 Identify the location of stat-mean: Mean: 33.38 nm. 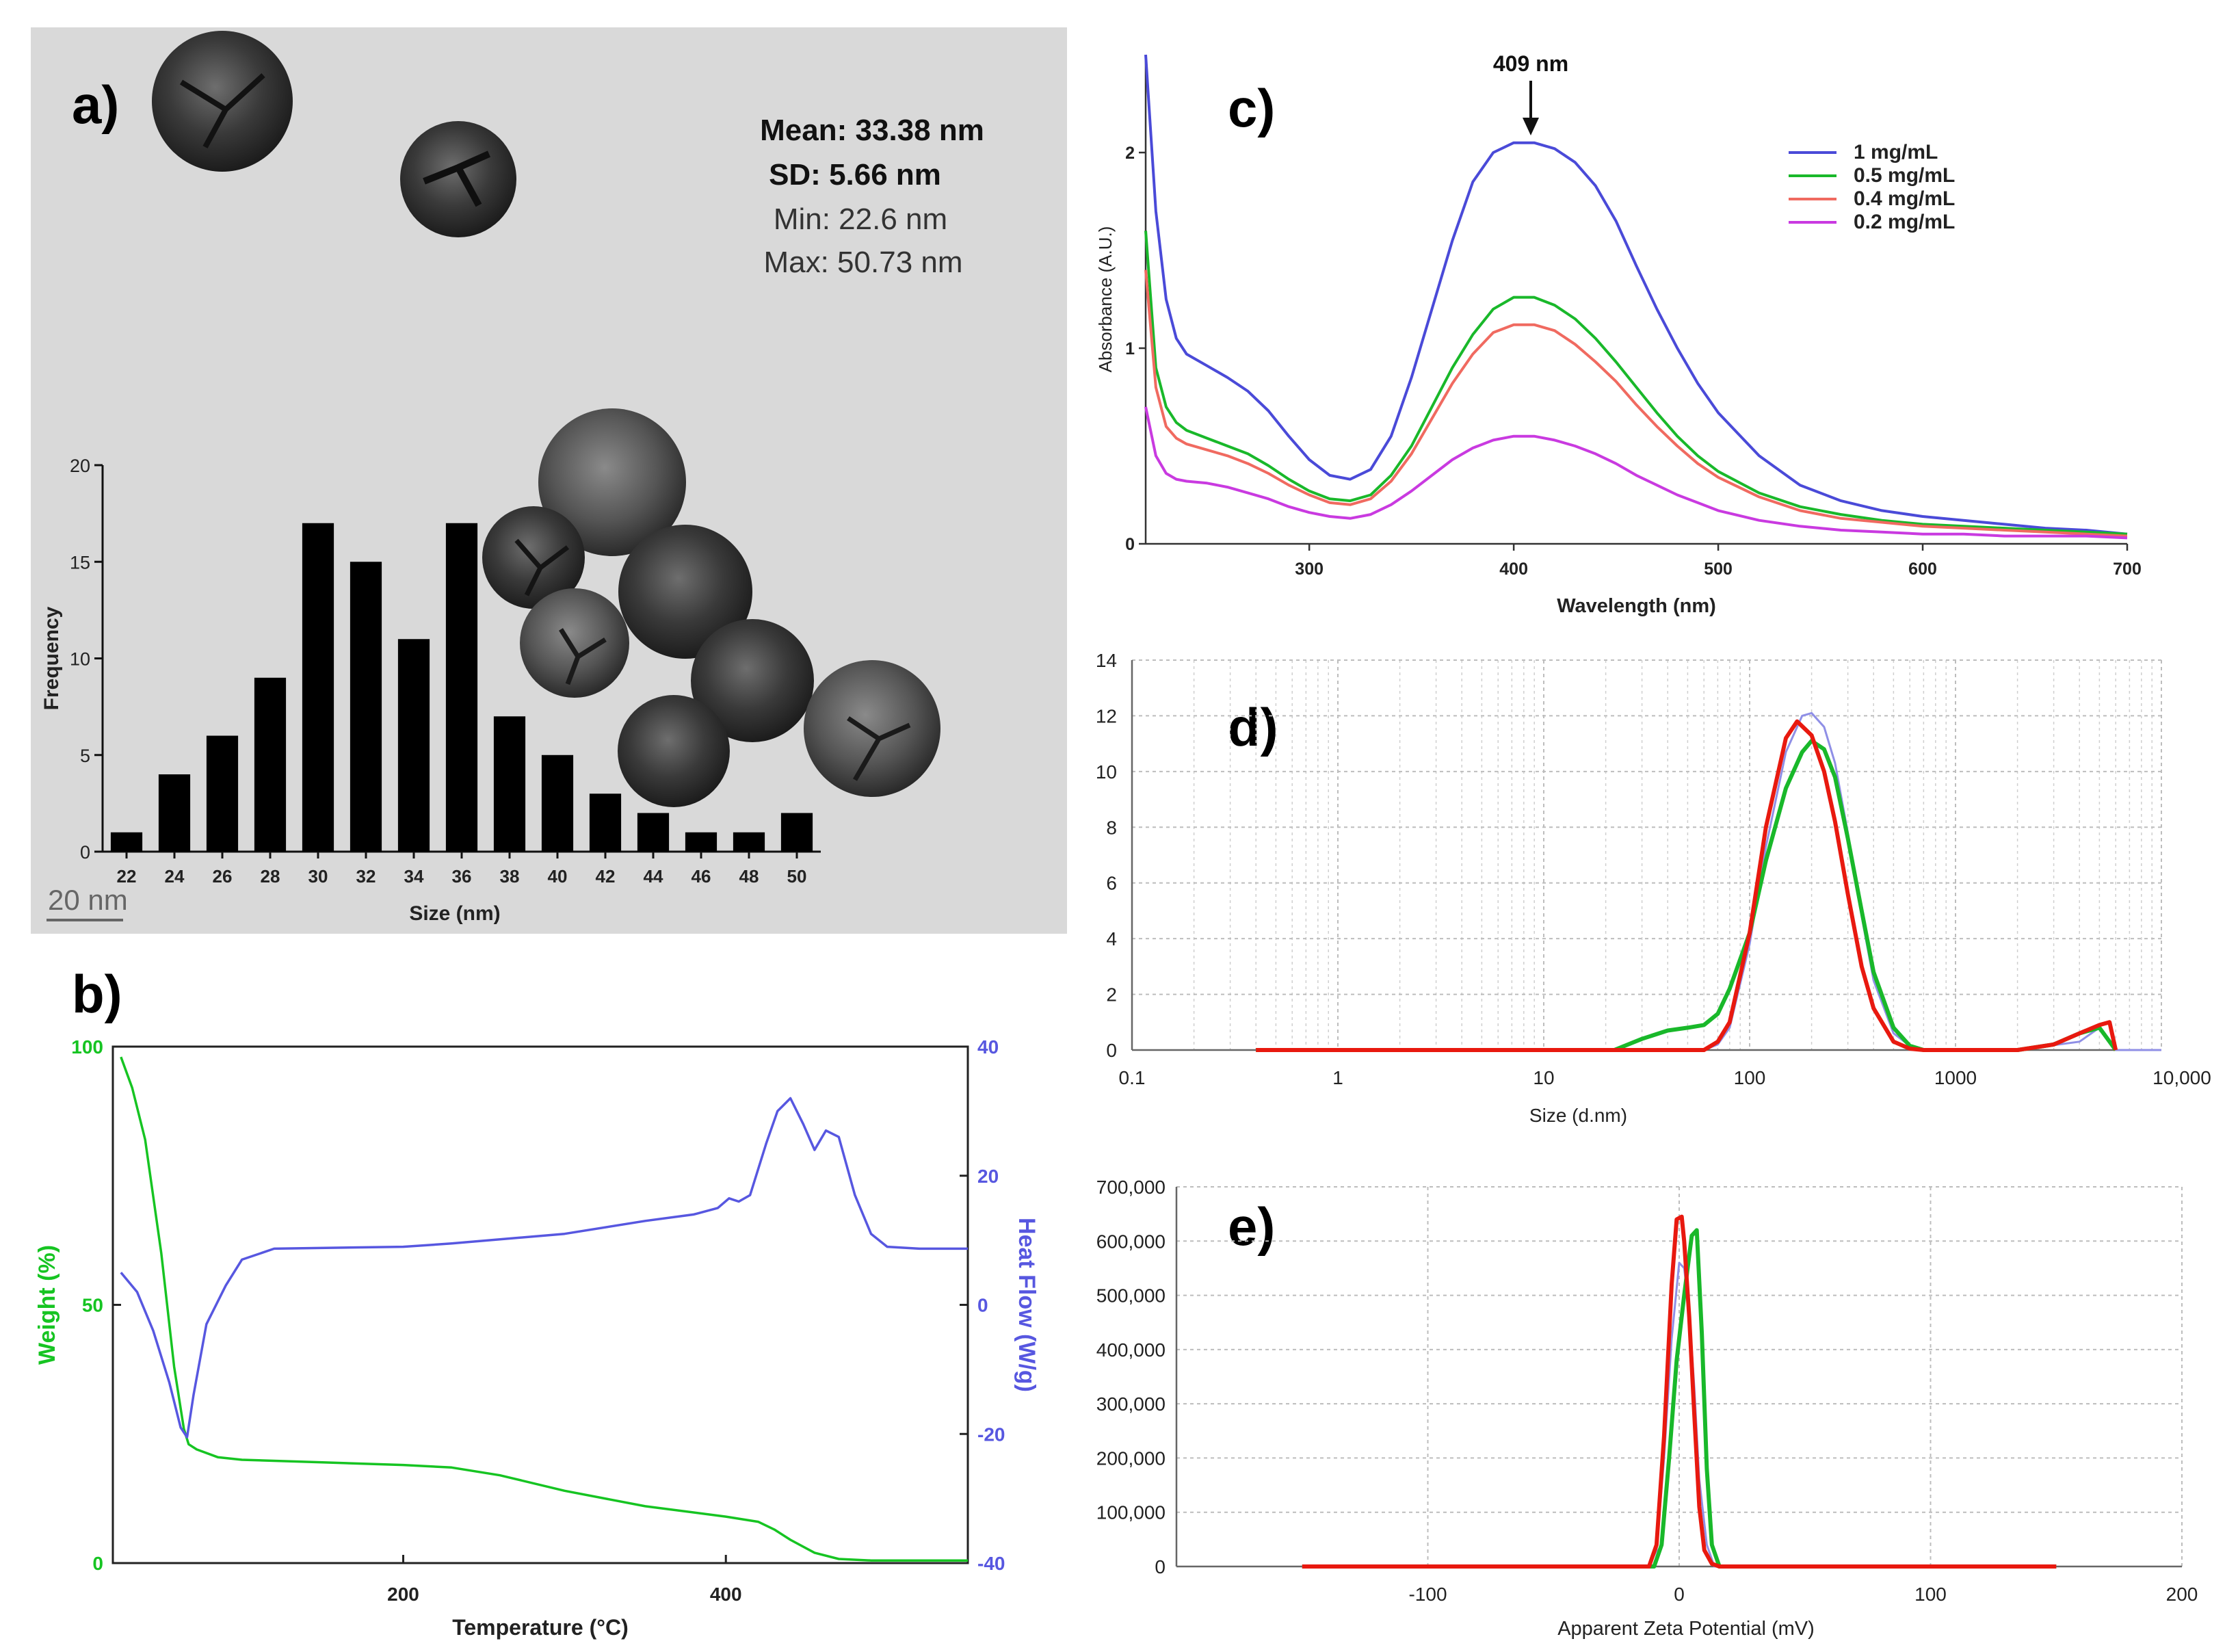
(872, 130).